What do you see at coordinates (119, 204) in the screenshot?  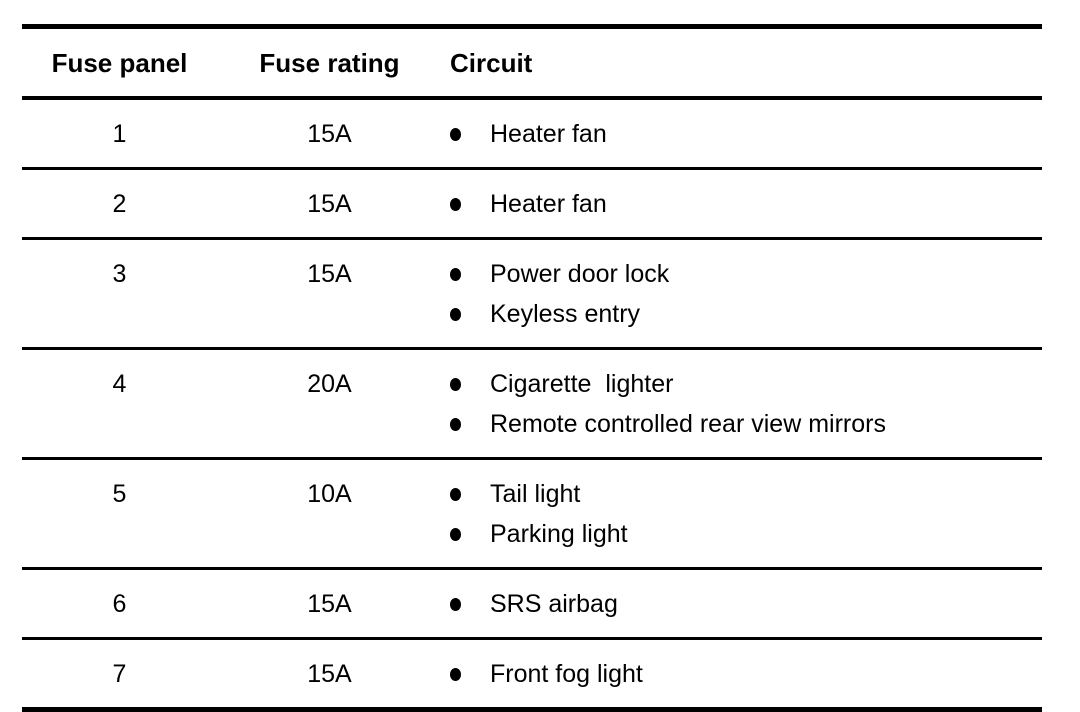 I see `fuse-panel-cell: 2` at bounding box center [119, 204].